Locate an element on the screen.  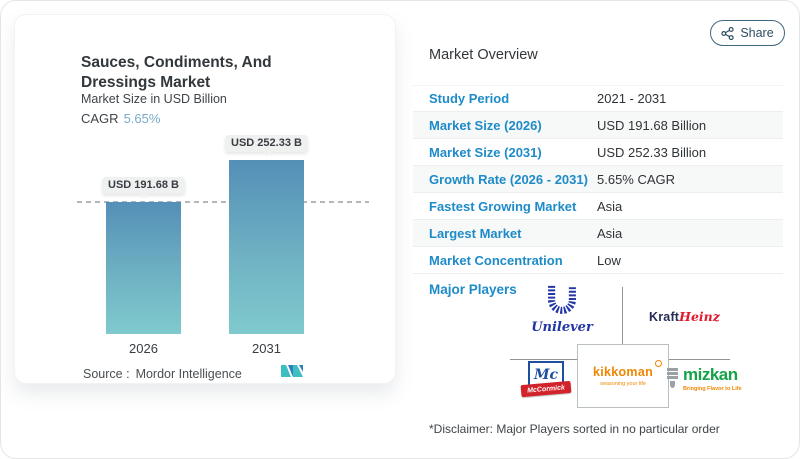
row-label: Market Concentration is located at coordinates (496, 260).